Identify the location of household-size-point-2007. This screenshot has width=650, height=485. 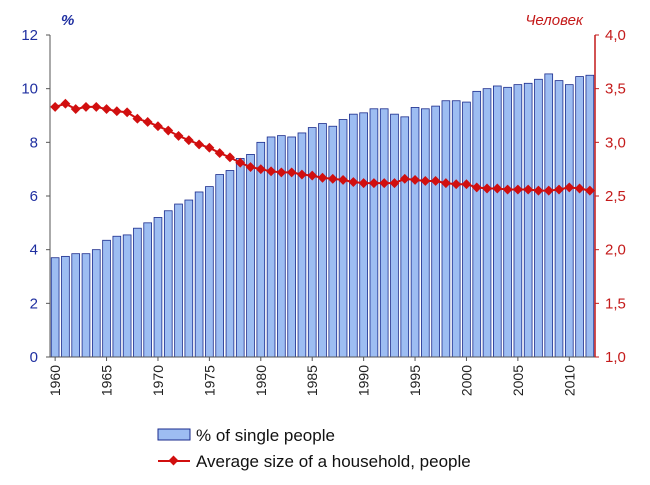
(538, 190).